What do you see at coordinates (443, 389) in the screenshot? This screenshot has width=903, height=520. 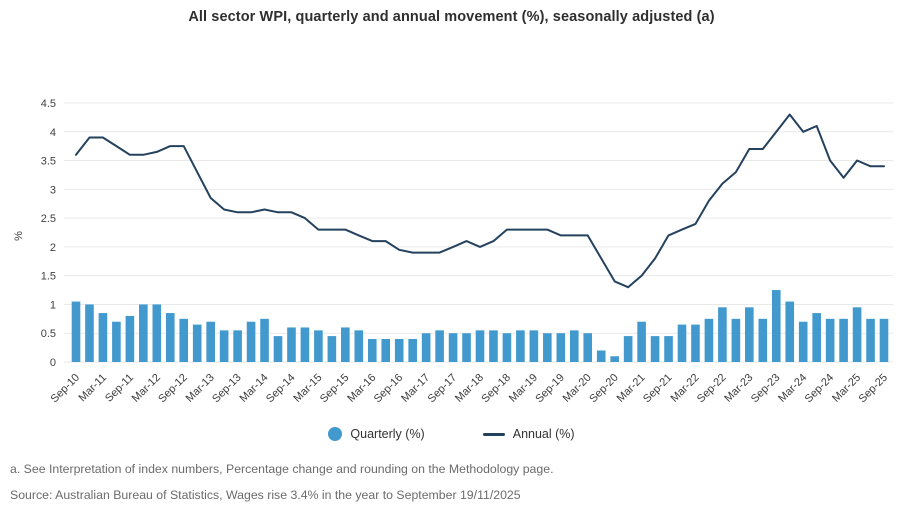 I see `x-axis-tick-label: Sep-17` at bounding box center [443, 389].